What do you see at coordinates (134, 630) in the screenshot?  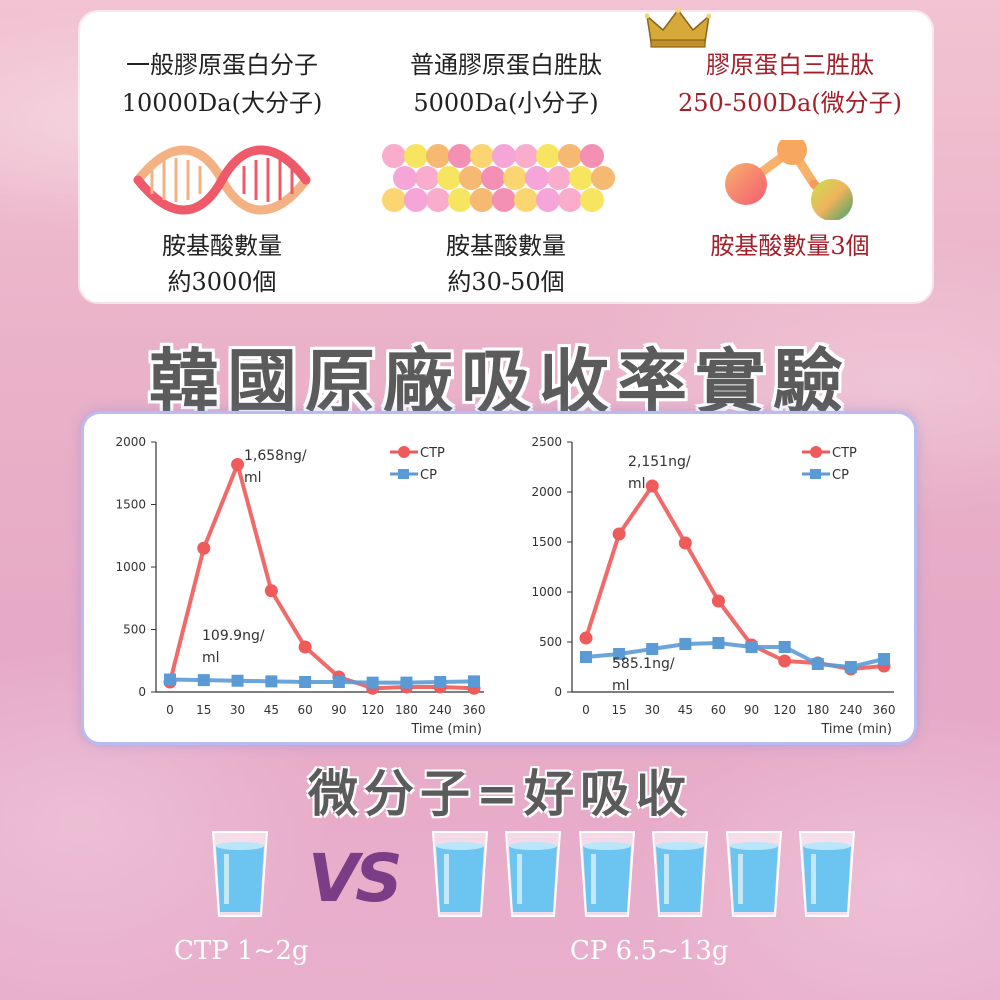 I see `y-tick-label: 500` at bounding box center [134, 630].